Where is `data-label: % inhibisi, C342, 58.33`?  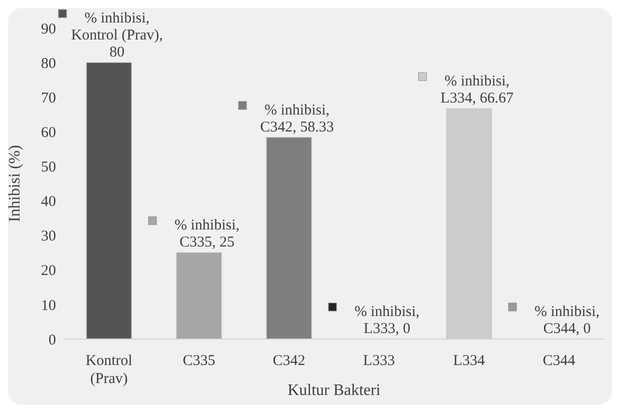
data-label: % inhibisi, C342, 58.33 is located at coordinates (297, 119).